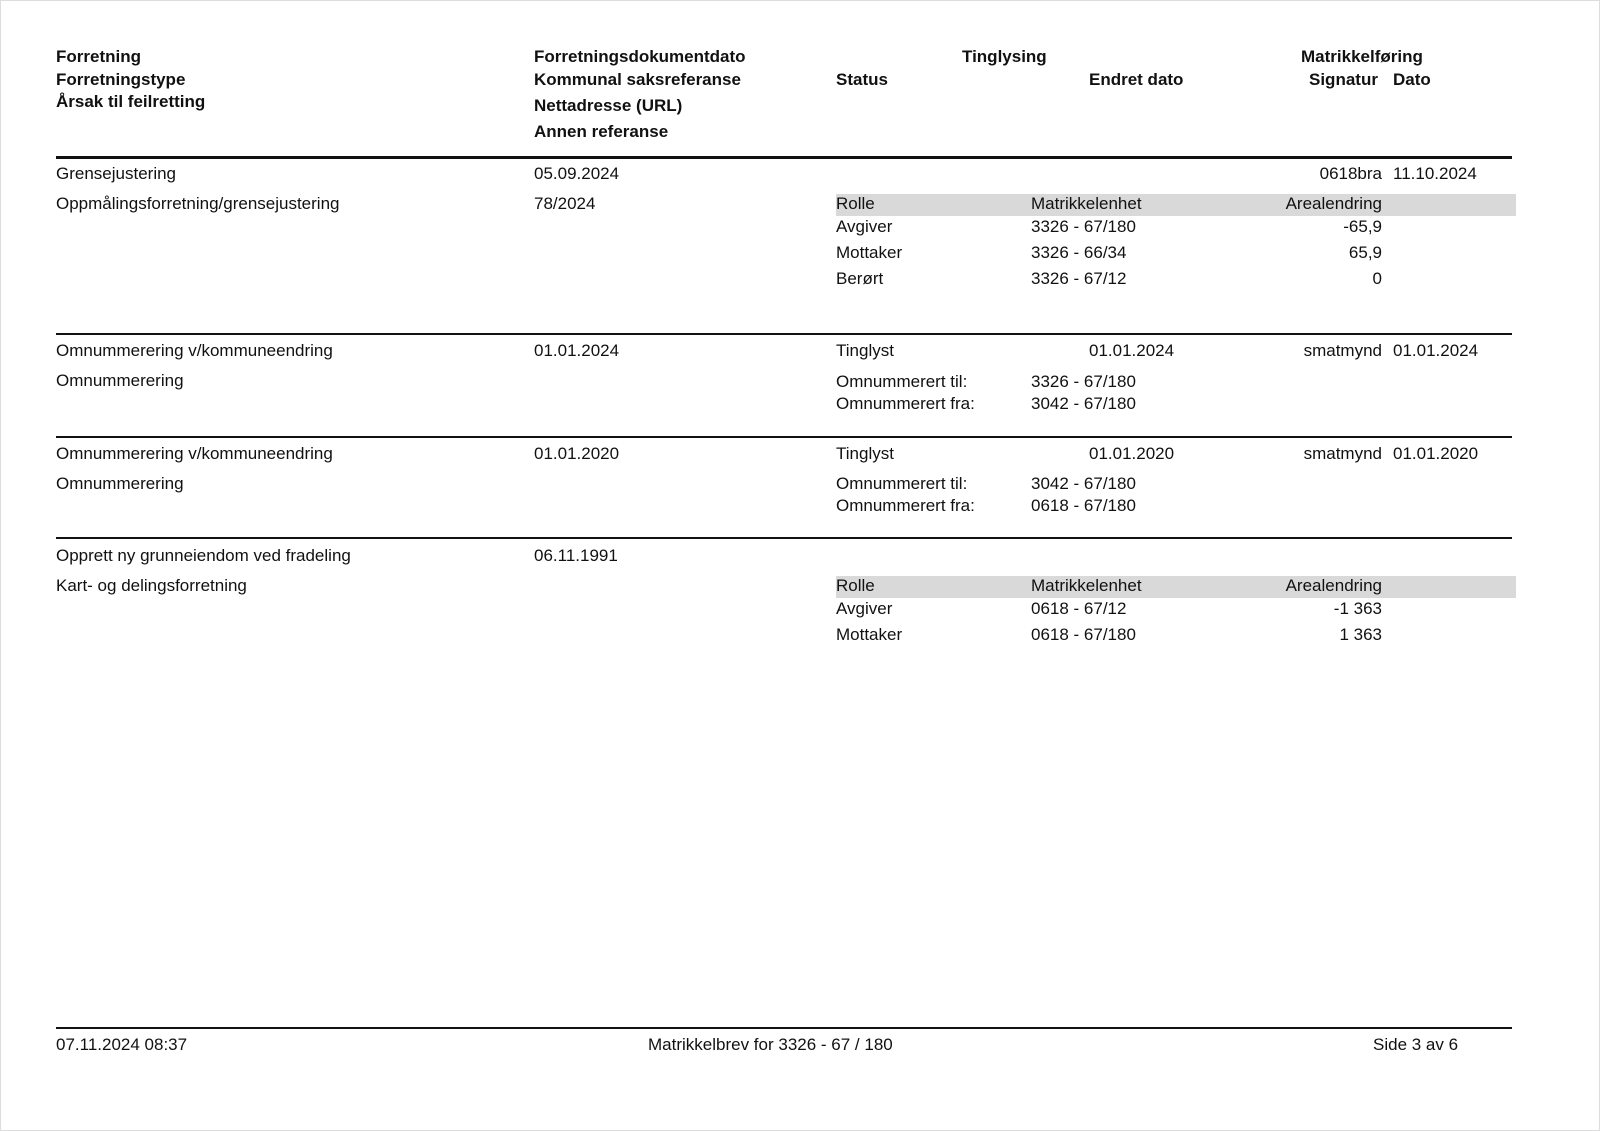 The width and height of the screenshot is (1600, 1131). I want to click on cell-arealendring: 65,9, so click(1365, 252).